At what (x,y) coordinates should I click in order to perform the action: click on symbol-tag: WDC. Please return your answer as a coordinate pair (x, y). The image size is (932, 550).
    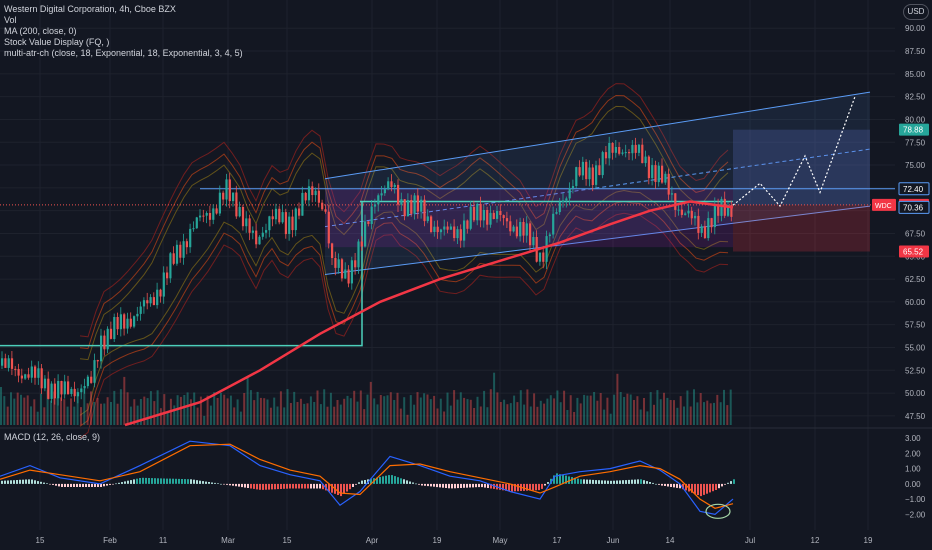
    Looking at the image, I should click on (883, 206).